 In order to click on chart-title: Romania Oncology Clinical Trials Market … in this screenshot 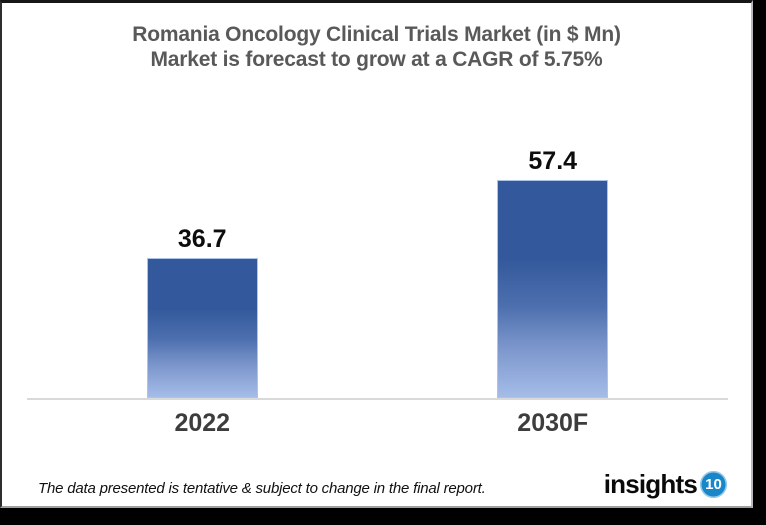, I will do `click(376, 47)`.